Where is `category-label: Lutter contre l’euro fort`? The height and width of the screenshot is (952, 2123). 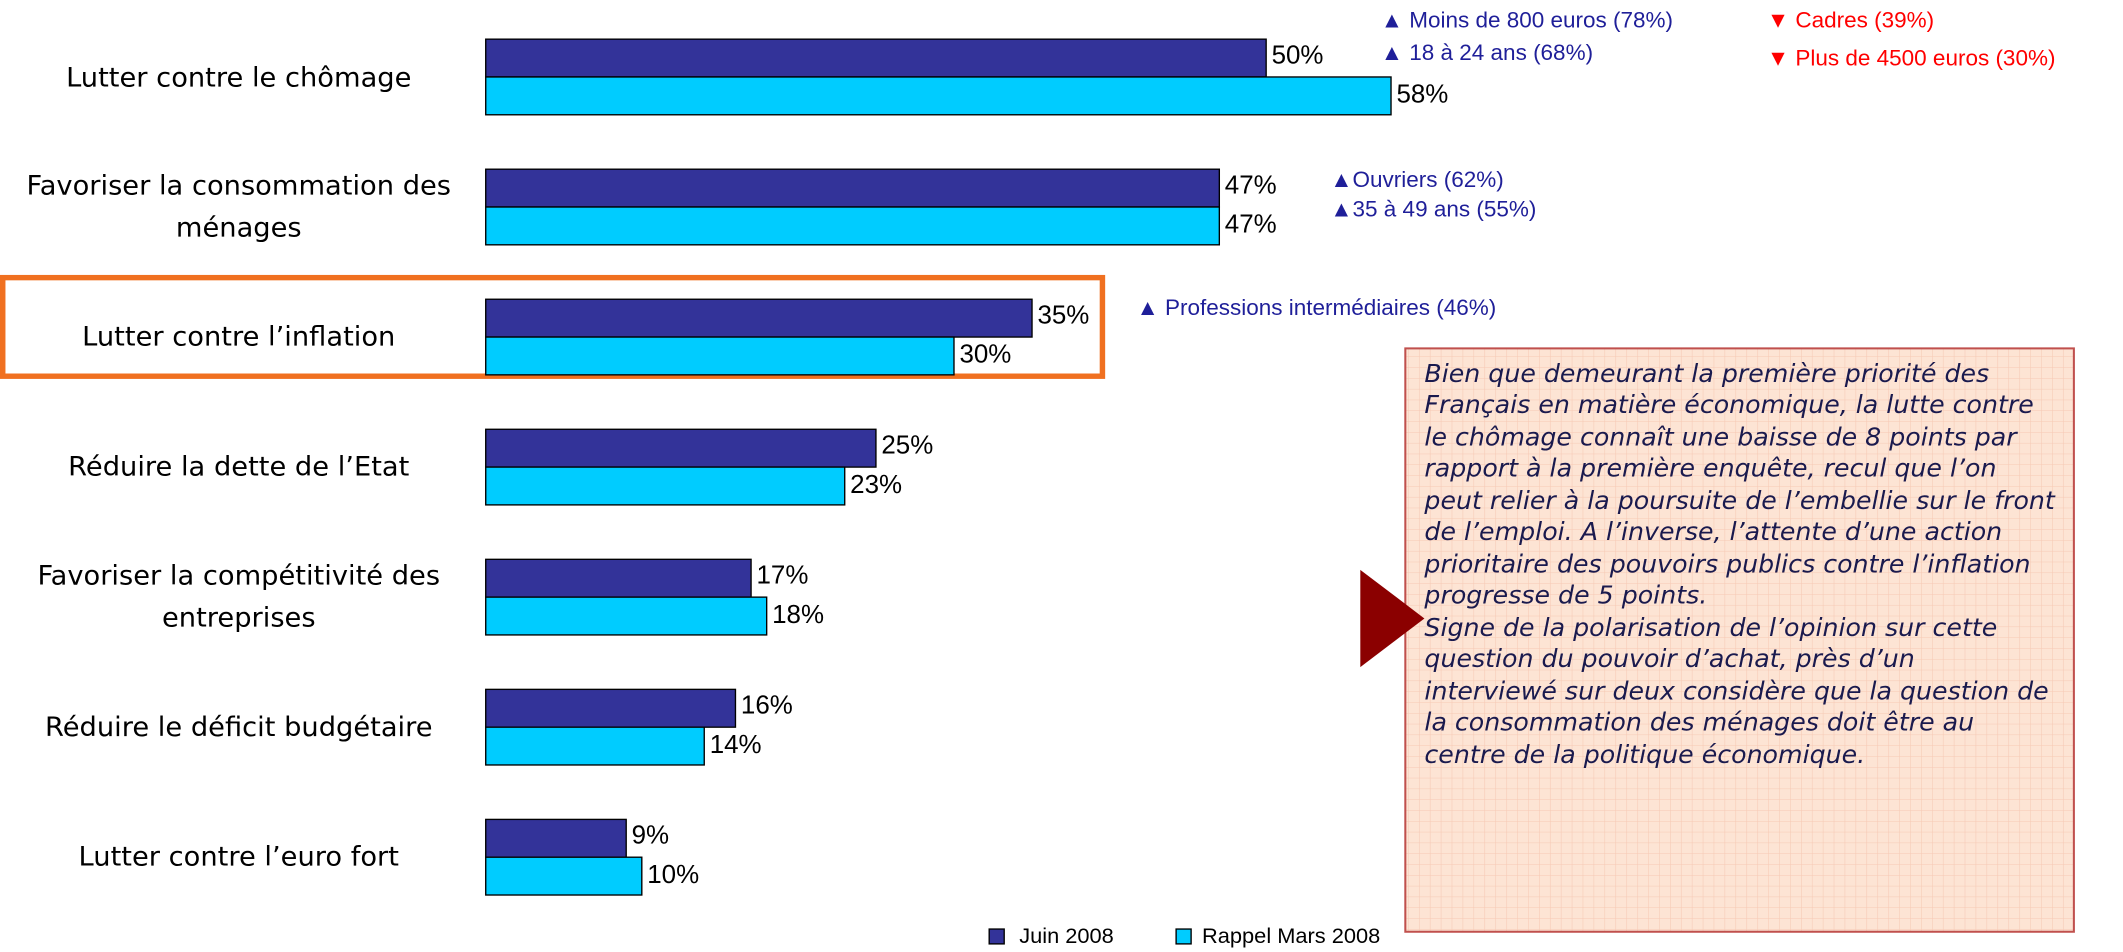 category-label: Lutter contre l’euro fort is located at coordinates (238, 856).